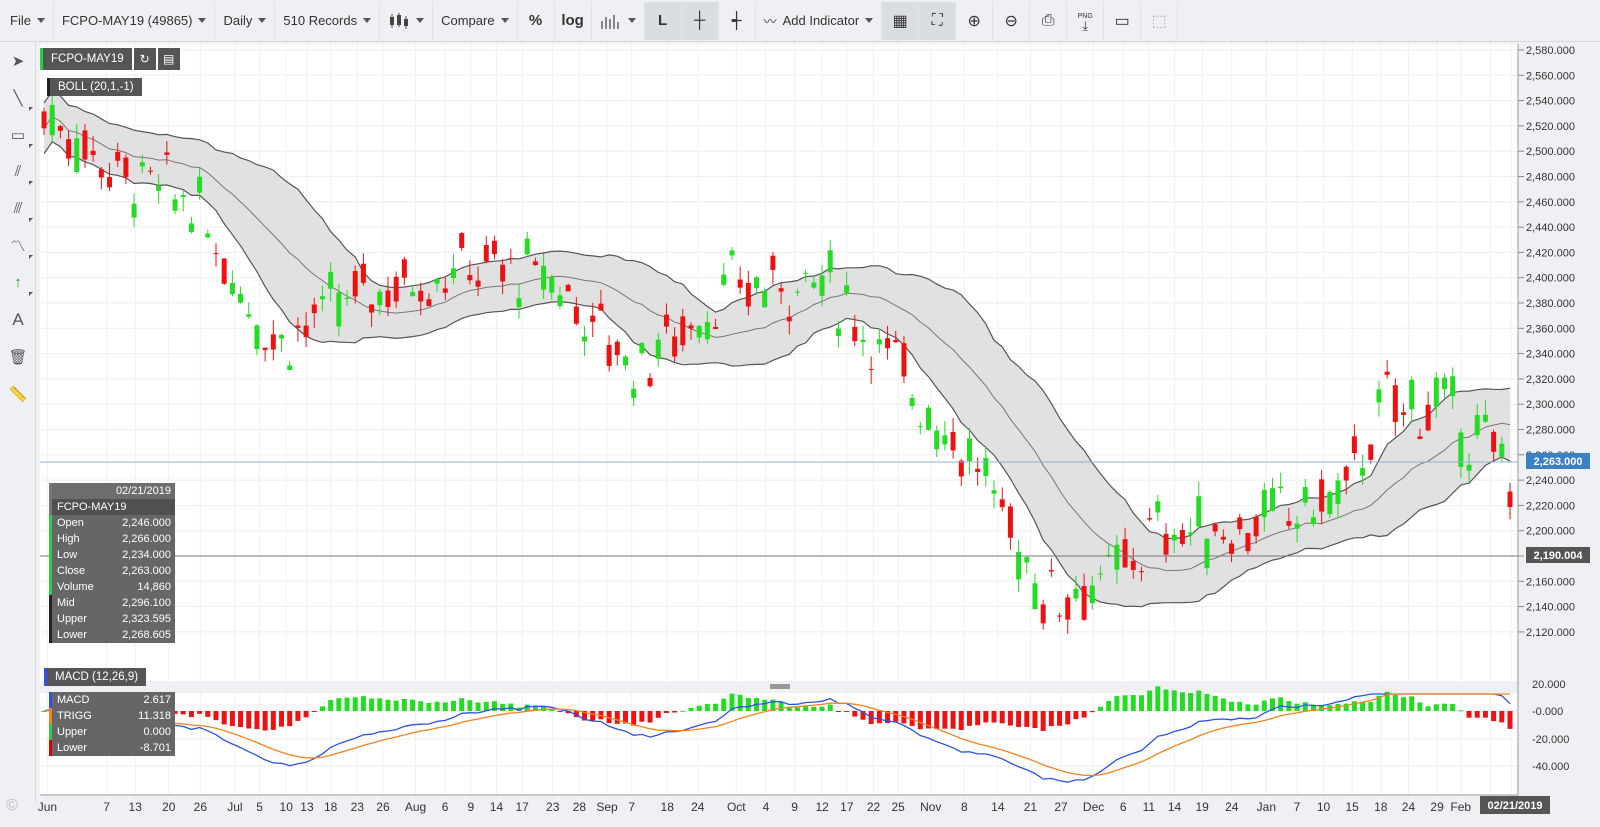 This screenshot has width=1600, height=827. Describe the element at coordinates (245, 20) in the screenshot. I see `interval-select: Daily` at that location.